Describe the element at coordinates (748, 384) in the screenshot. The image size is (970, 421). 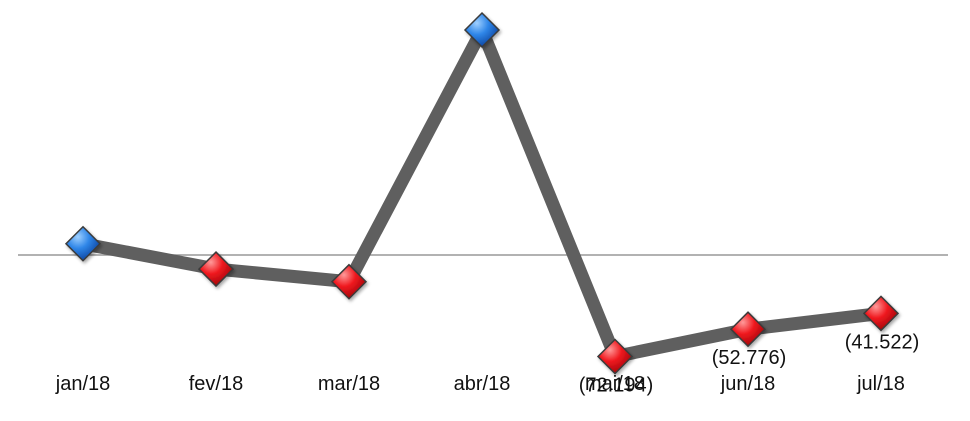
I see `x-tick-label-jun-18: jun/18` at that location.